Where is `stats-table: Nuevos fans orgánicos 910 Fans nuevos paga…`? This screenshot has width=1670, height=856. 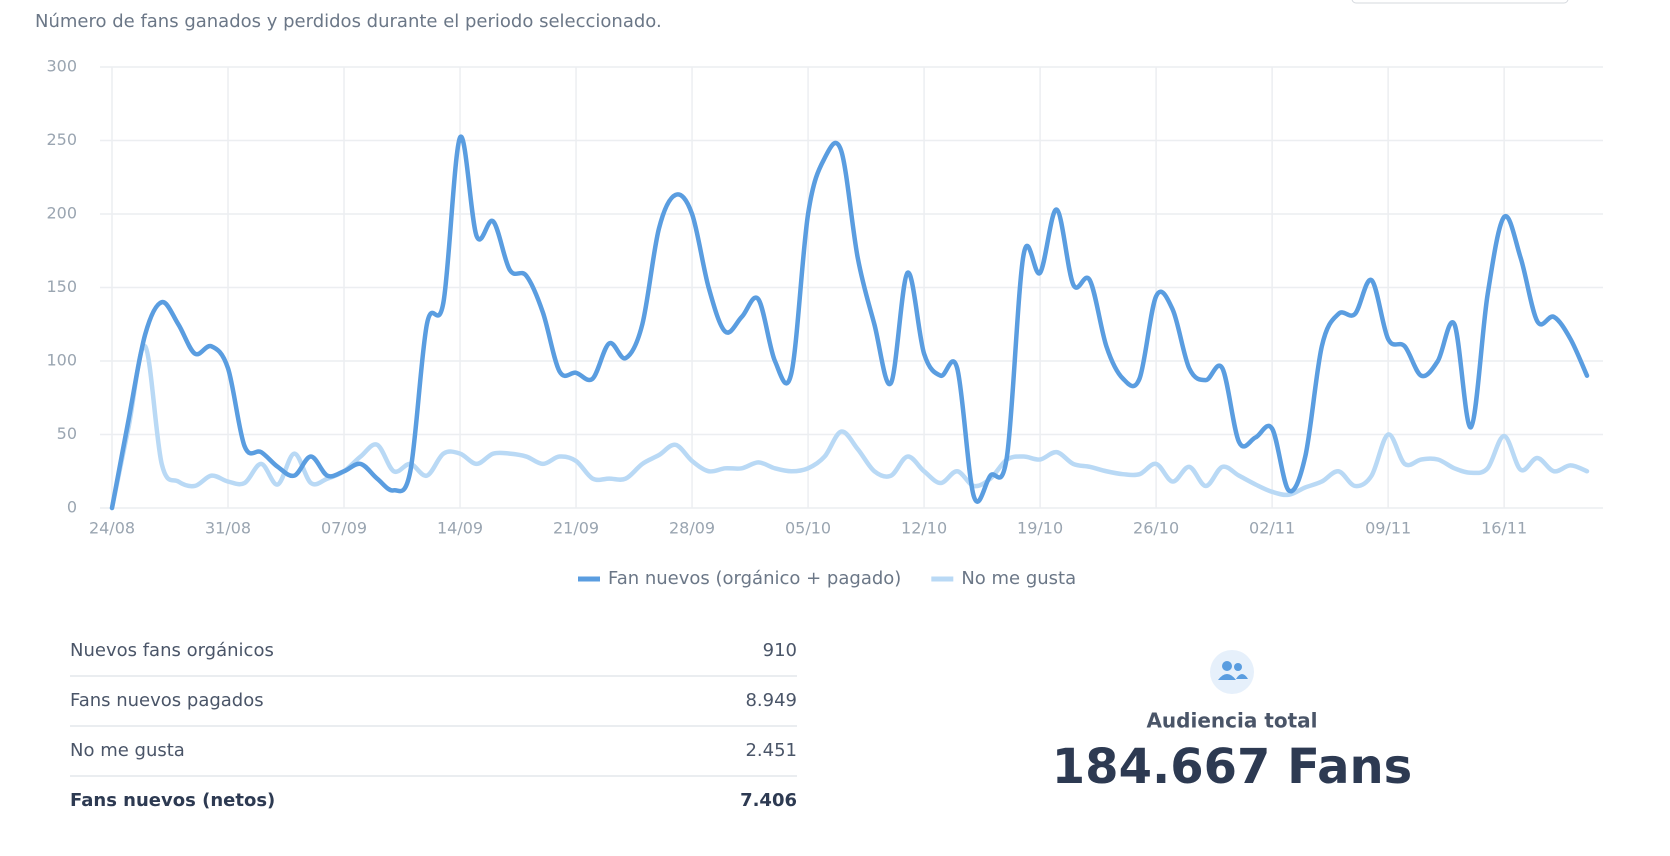
stats-table: Nuevos fans orgánicos 910 Fans nuevos paga… is located at coordinates (433, 725).